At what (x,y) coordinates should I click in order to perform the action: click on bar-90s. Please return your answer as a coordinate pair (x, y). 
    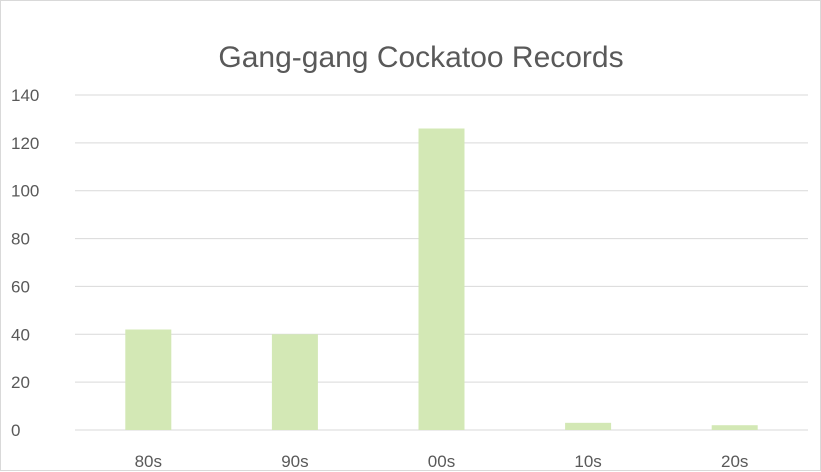
    Looking at the image, I should click on (294, 382).